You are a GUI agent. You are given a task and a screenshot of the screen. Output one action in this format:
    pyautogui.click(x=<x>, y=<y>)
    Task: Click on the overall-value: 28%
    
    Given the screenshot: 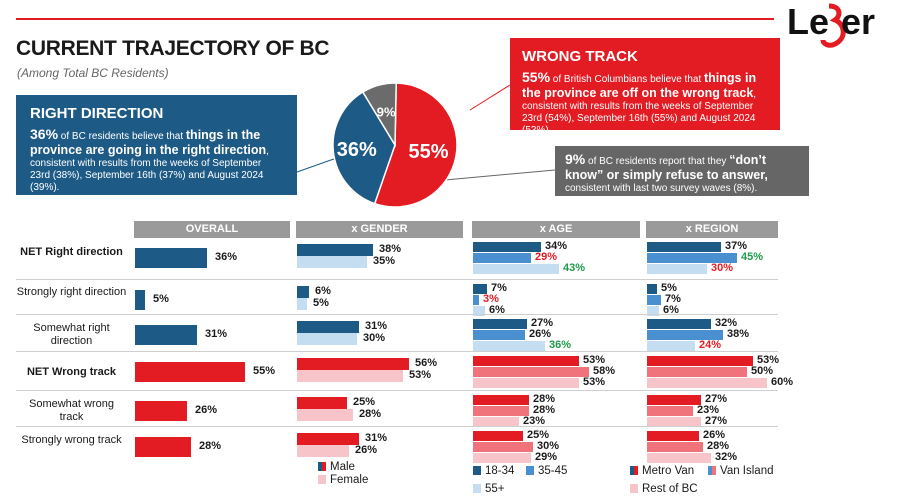 What is the action you would take?
    pyautogui.click(x=210, y=446)
    